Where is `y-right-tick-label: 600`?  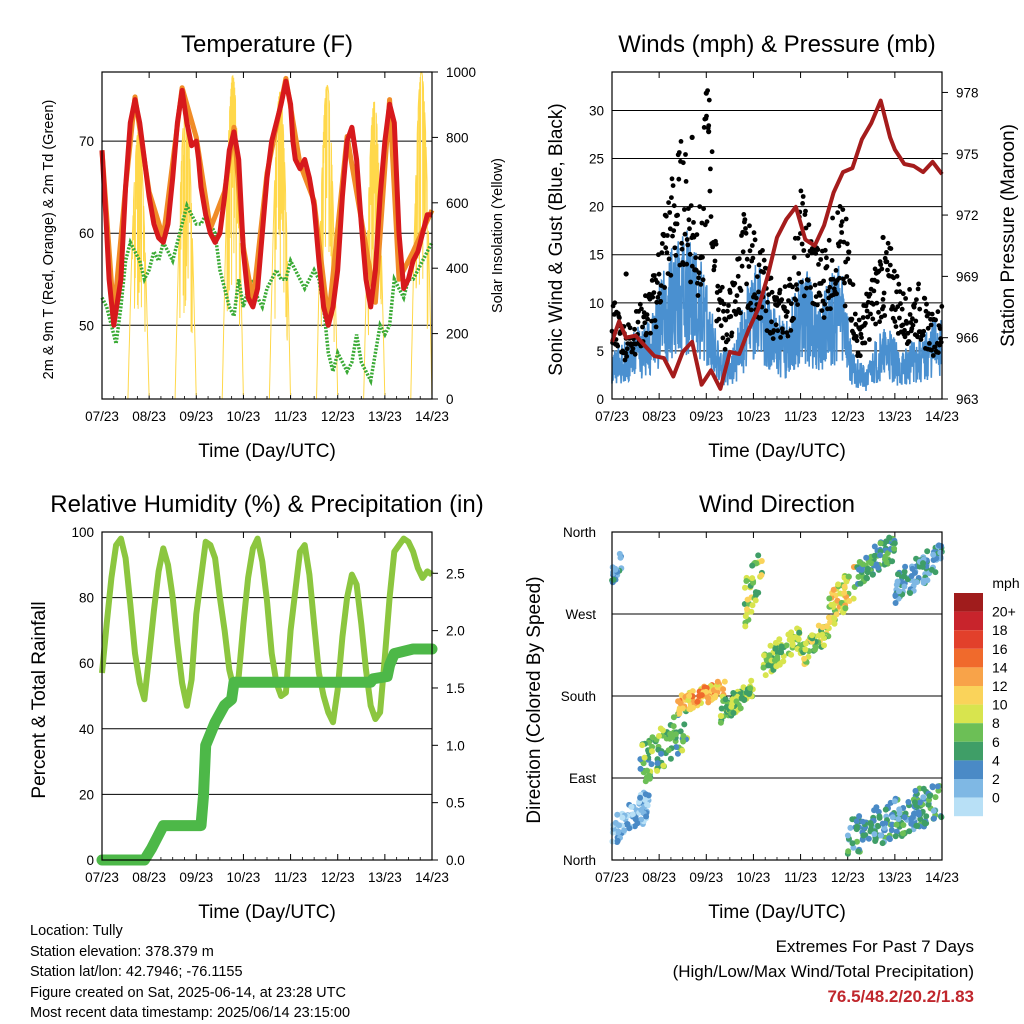
y-right-tick-label: 600 is located at coordinates (457, 203).